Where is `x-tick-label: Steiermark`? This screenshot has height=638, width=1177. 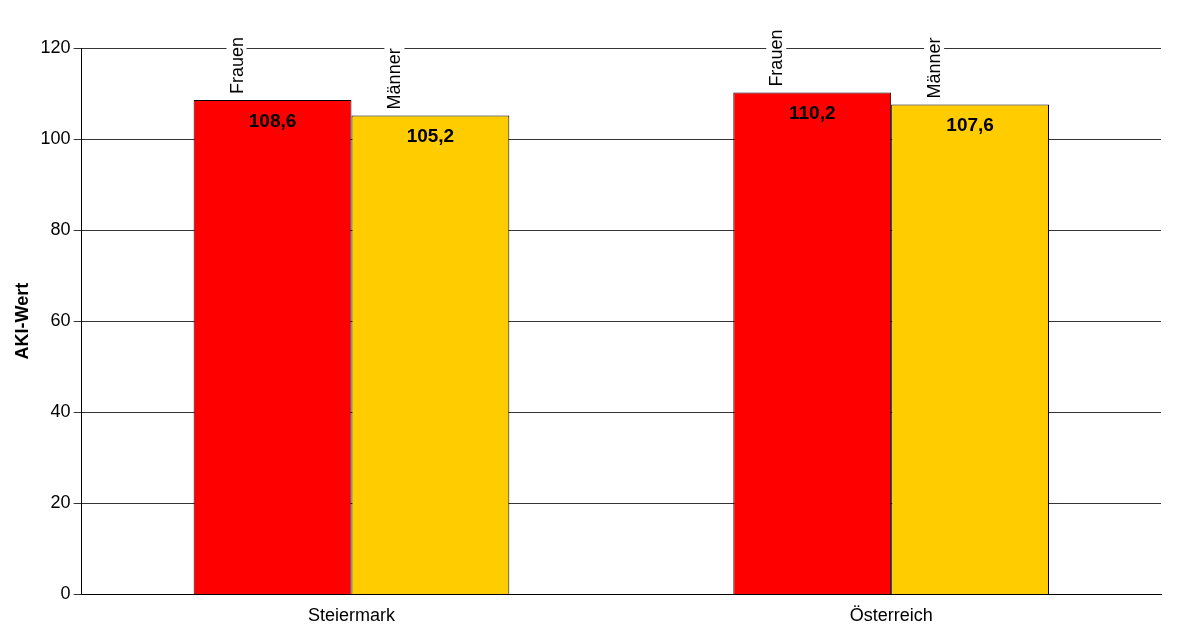
x-tick-label: Steiermark is located at coordinates (351, 615).